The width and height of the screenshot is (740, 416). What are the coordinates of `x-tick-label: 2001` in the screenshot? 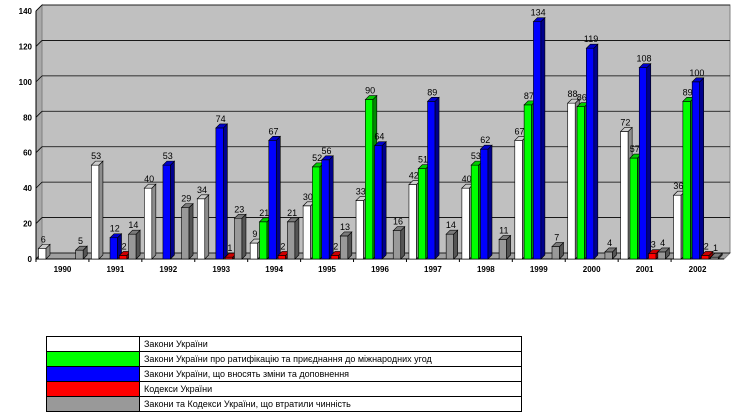 It's located at (645, 269).